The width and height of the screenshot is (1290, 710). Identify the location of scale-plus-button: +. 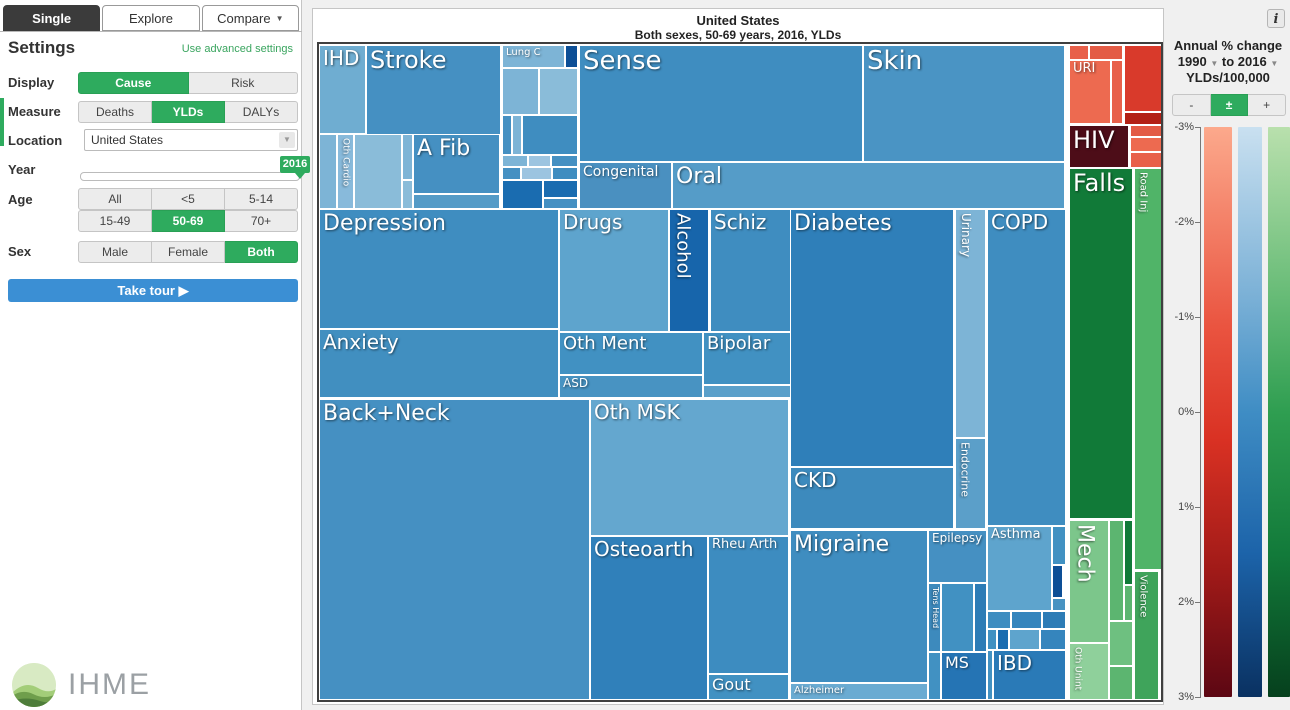
(1267, 105).